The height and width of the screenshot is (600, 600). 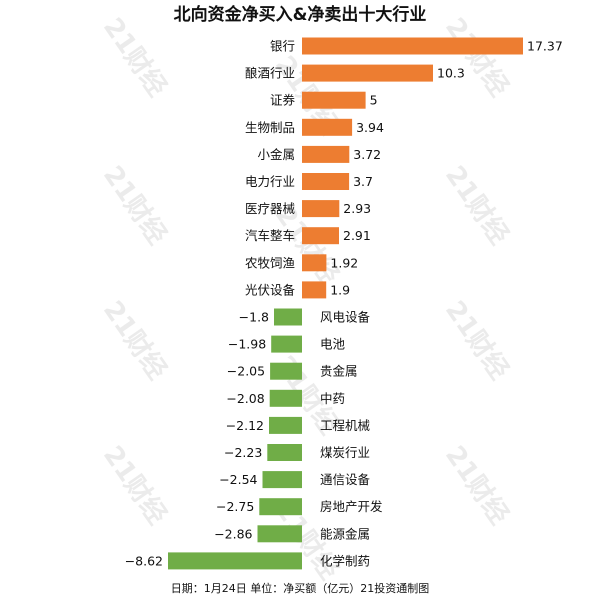 What do you see at coordinates (270, 73) in the screenshot?
I see `category-label: 酿酒行业` at bounding box center [270, 73].